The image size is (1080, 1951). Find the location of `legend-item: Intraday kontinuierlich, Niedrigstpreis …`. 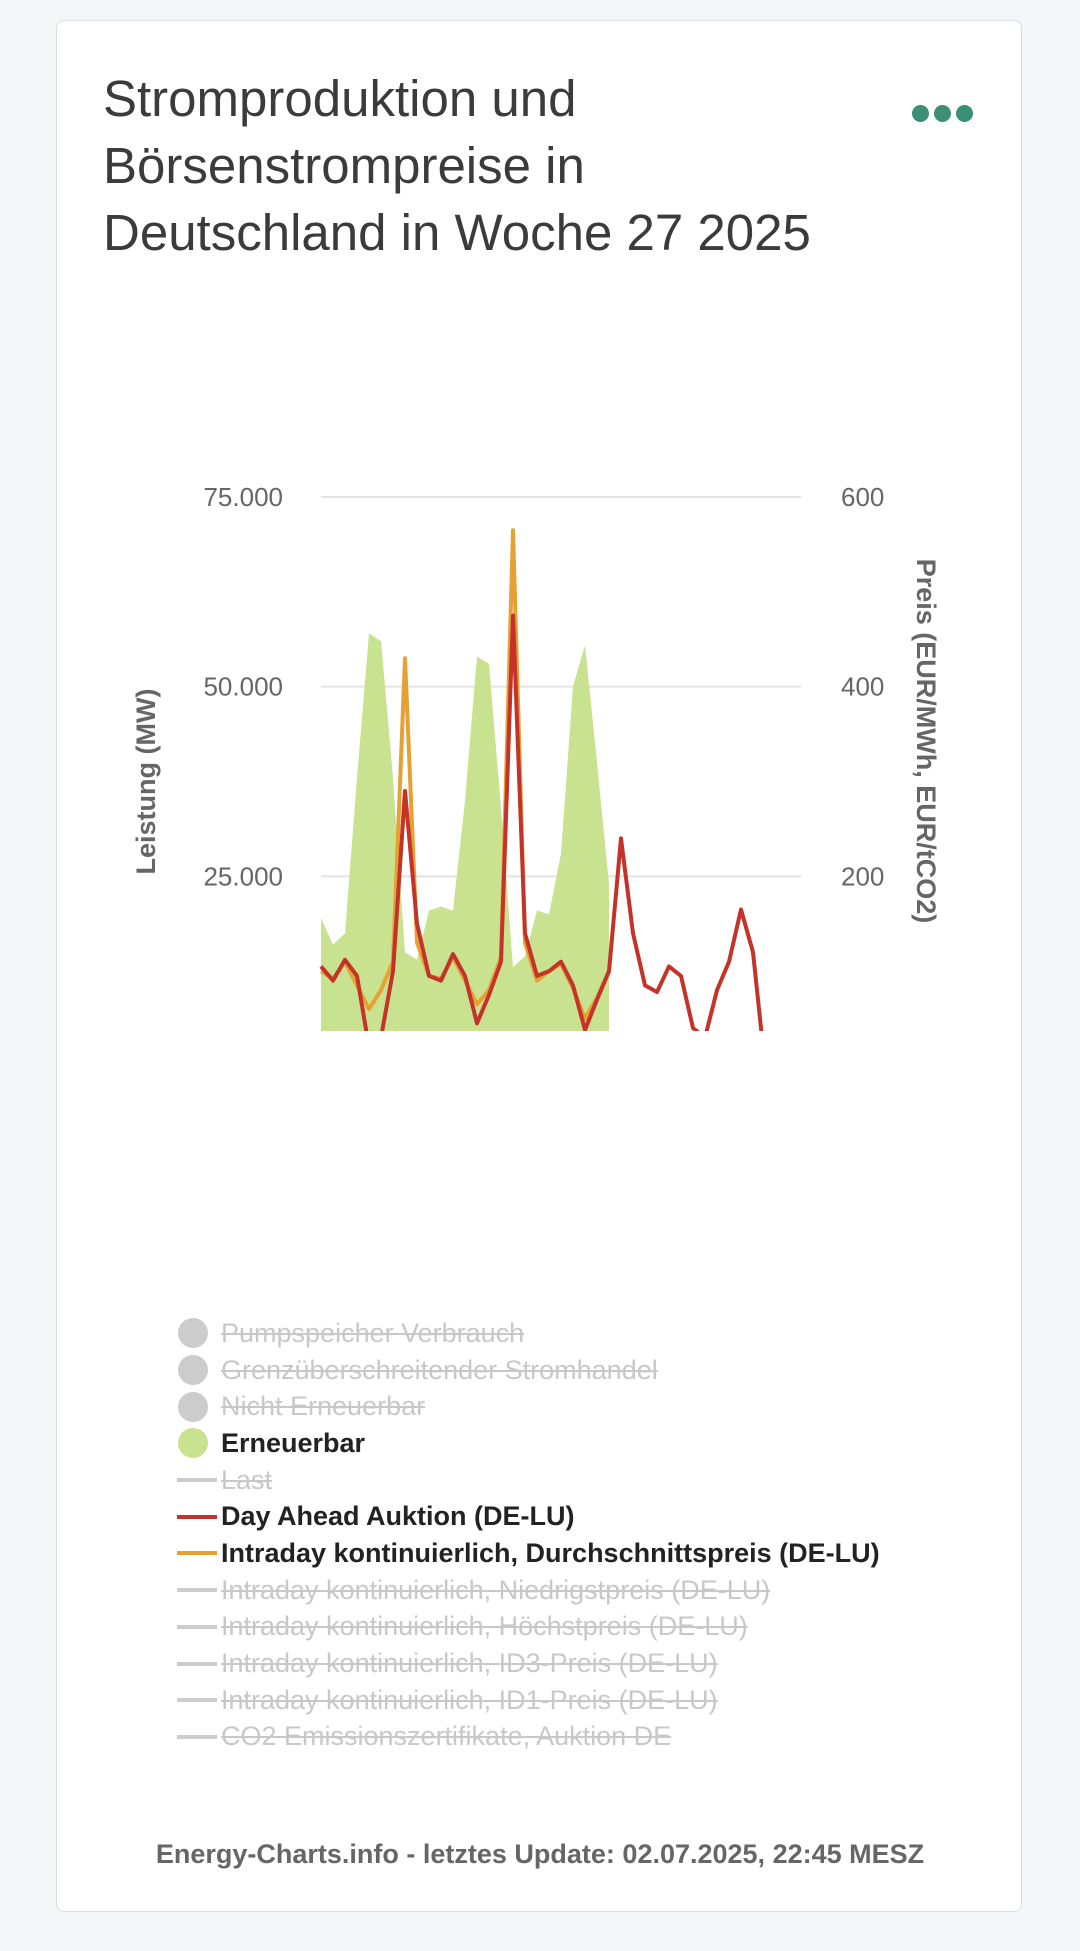

legend-item: Intraday kontinuierlich, Niedrigstpreis … is located at coordinates (528, 1590).